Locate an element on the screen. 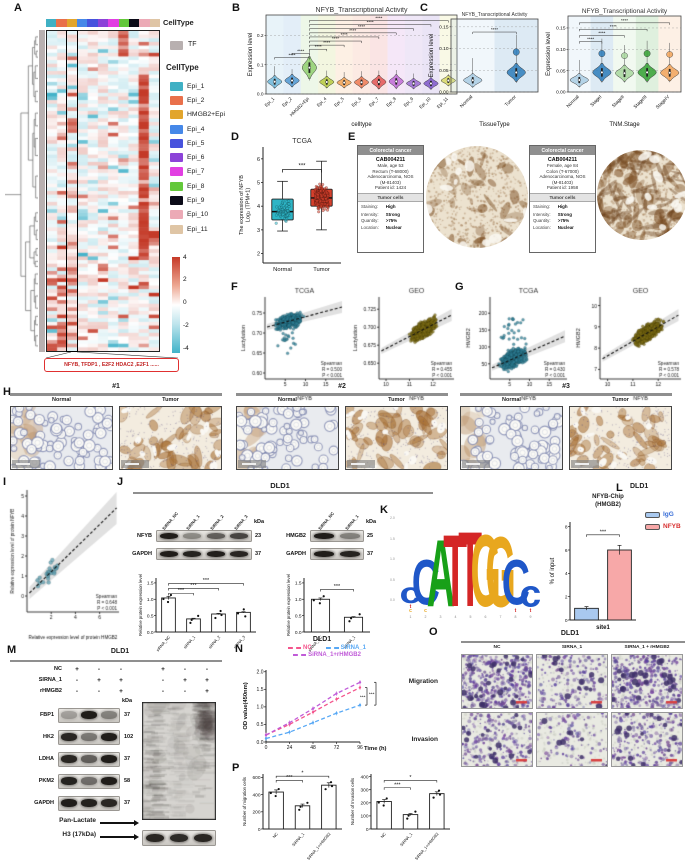 This screenshot has height=865, width=685. callout-connectors is located at coordinates (112, 355).